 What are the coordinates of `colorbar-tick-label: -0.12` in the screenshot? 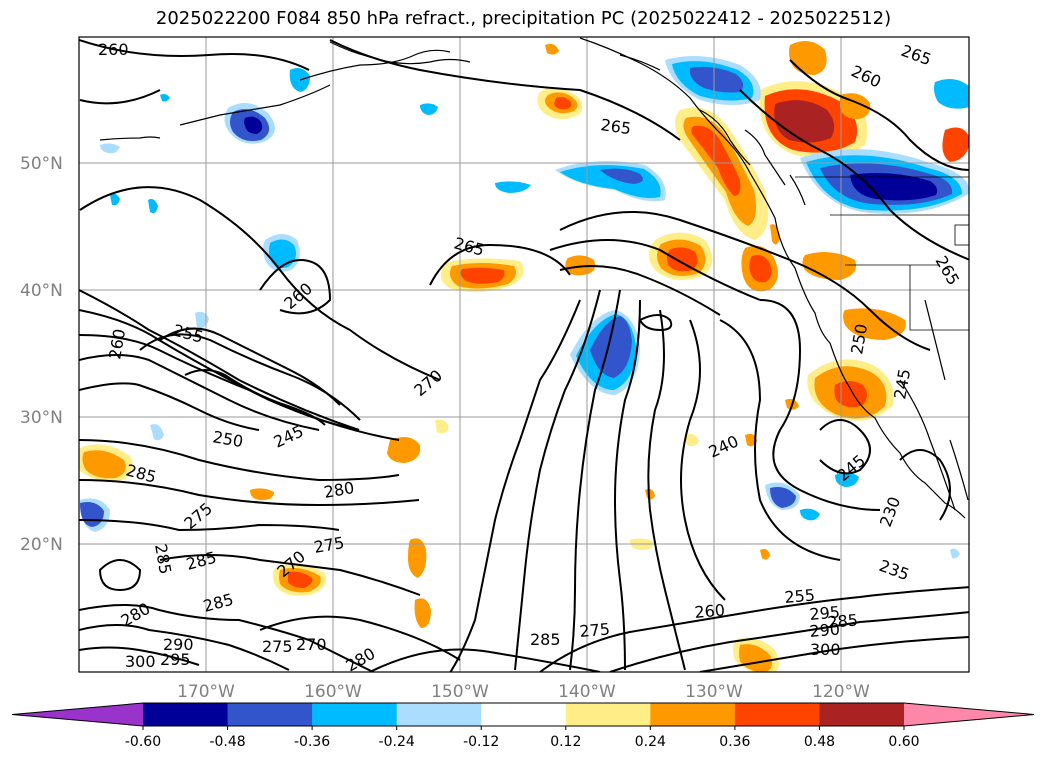 It's located at (481, 742).